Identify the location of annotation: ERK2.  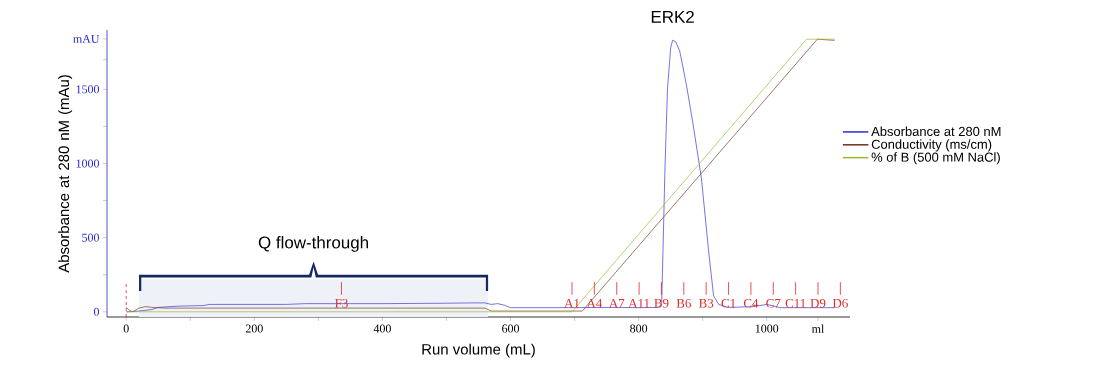
(672, 16).